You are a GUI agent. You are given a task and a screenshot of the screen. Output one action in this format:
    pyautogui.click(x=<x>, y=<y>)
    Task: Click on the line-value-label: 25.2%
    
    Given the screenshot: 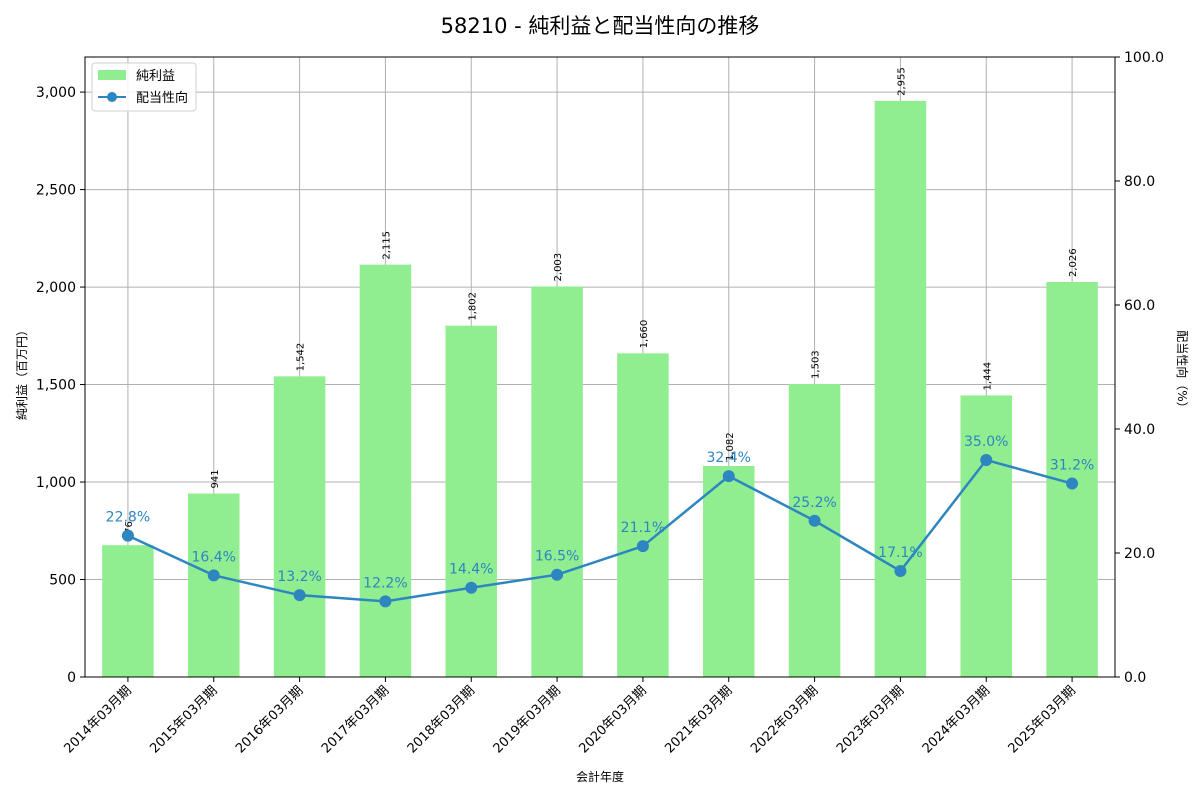 What is the action you would take?
    pyautogui.click(x=814, y=503)
    